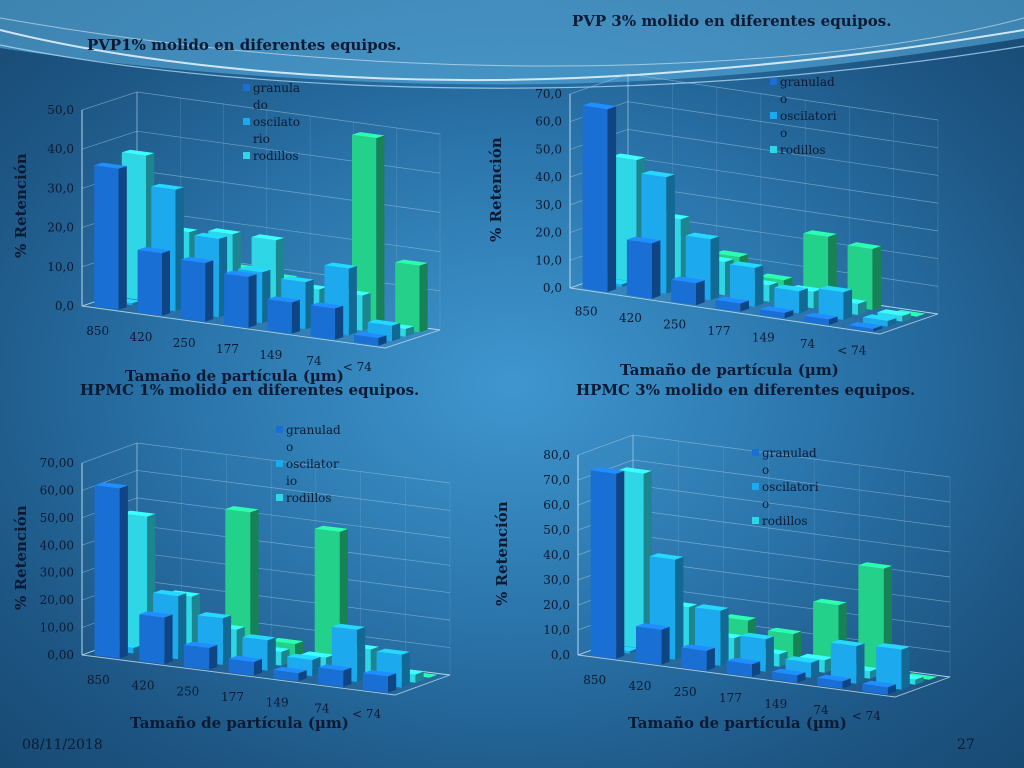 The height and width of the screenshot is (768, 1024). I want to click on legend-label: rodillos, so click(785, 521).